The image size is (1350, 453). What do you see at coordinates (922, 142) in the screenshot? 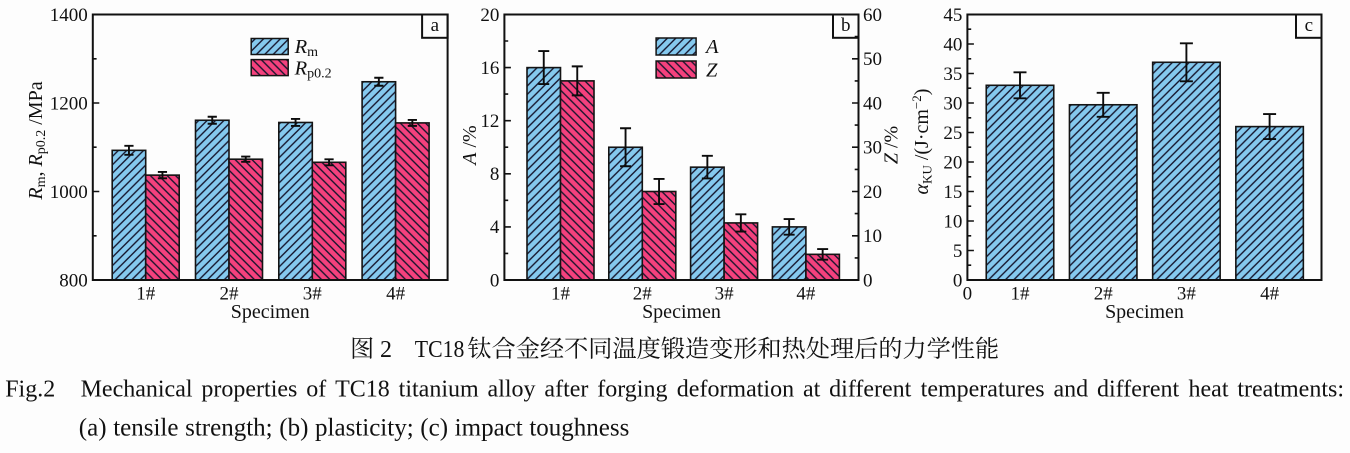
I see `svg-text: αKU /(J·cm−2)` at bounding box center [922, 142].